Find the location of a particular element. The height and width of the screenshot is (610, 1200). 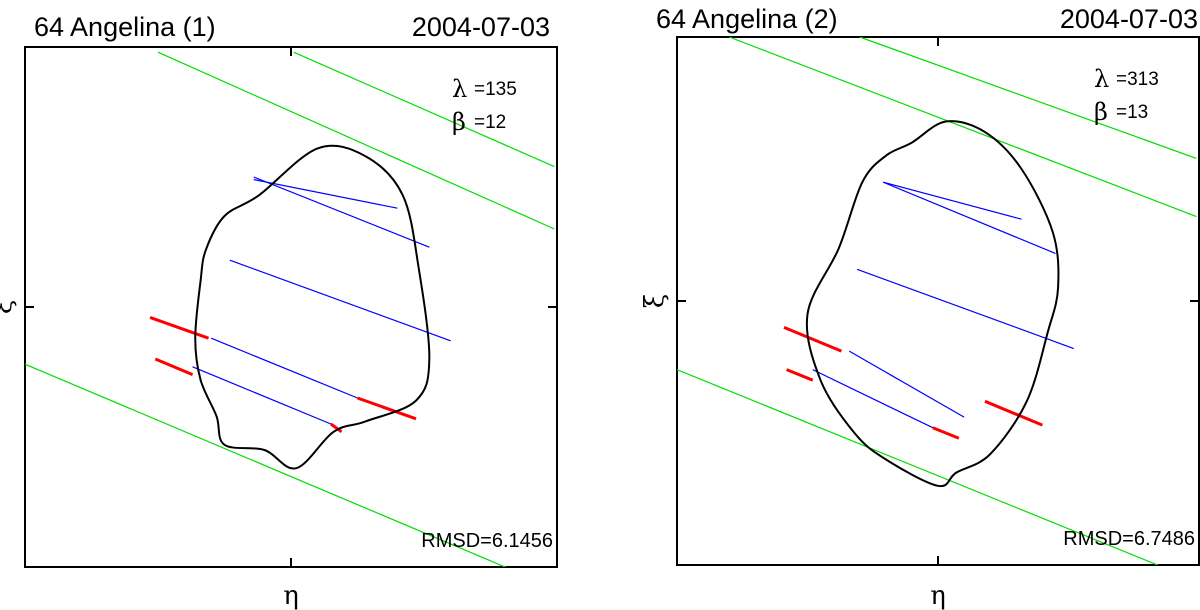

beta-value: =12 is located at coordinates (490, 122).